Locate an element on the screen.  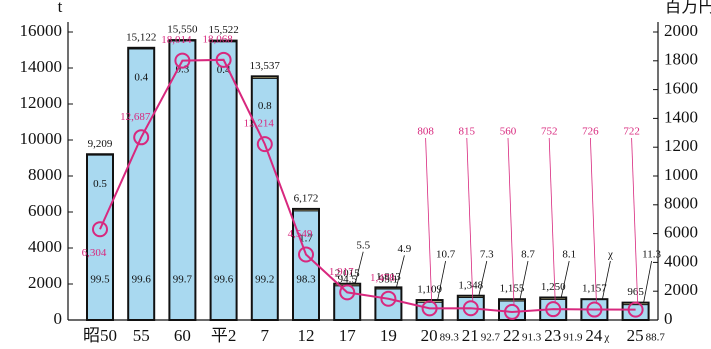
y2-tick-label: 1600 is located at coordinates (681, 88).